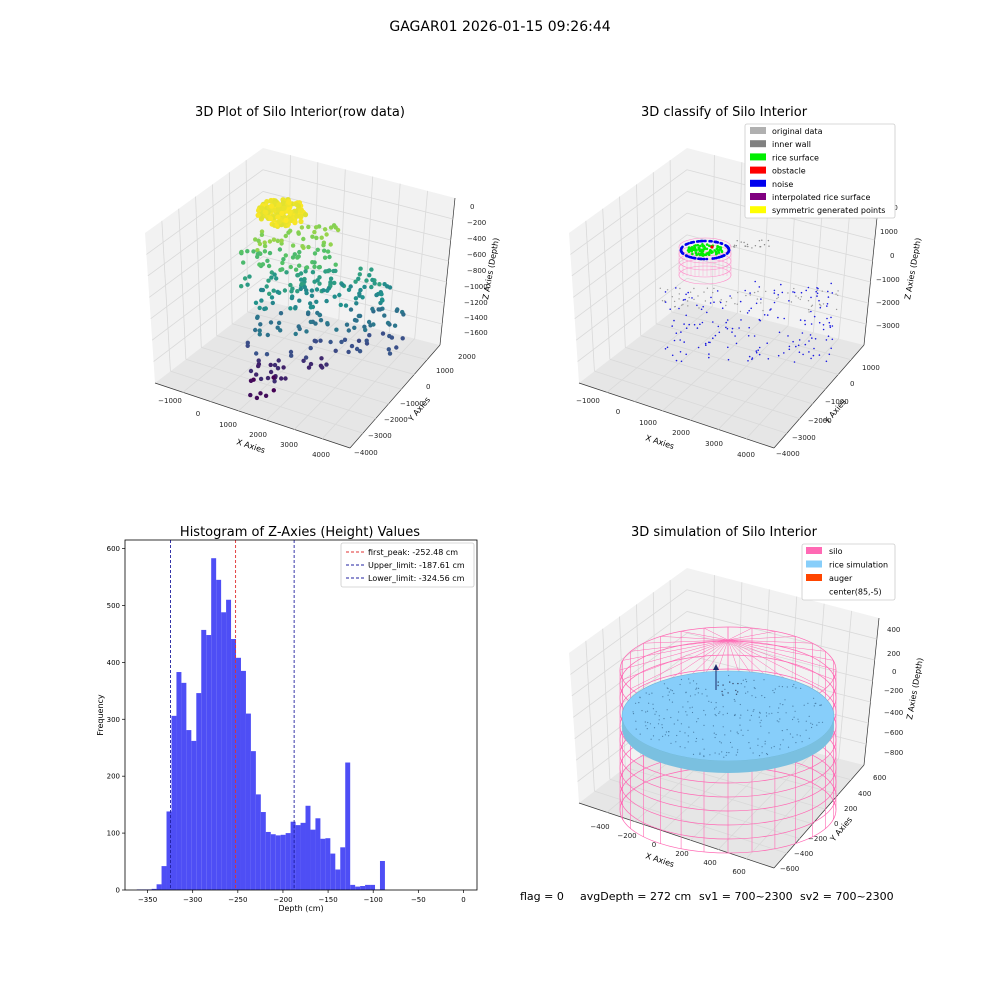 This screenshot has width=1000, height=1004. What do you see at coordinates (635, 896) in the screenshot?
I see `avg-depth-text: avgDepth = 272 cm` at bounding box center [635, 896].